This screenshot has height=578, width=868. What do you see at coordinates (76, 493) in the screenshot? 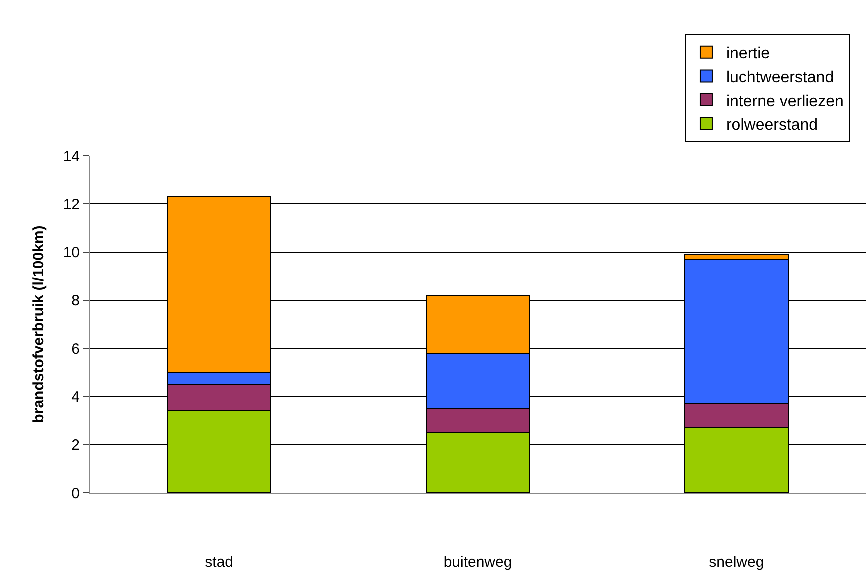
I see `y-tick-label: 0` at bounding box center [76, 493].